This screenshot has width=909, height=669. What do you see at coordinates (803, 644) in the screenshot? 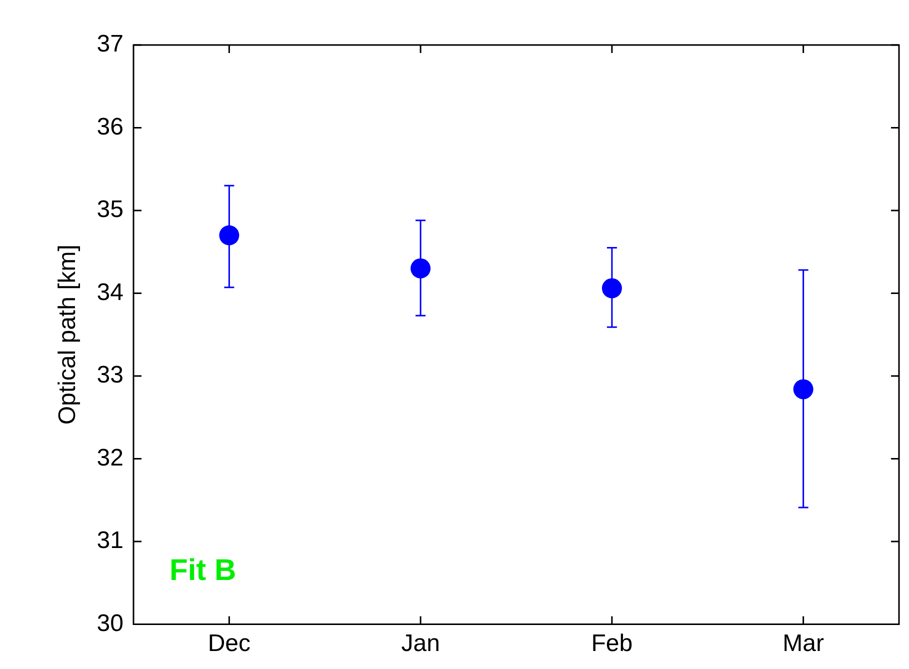
I see `x-tick-label: Mar` at bounding box center [803, 644].